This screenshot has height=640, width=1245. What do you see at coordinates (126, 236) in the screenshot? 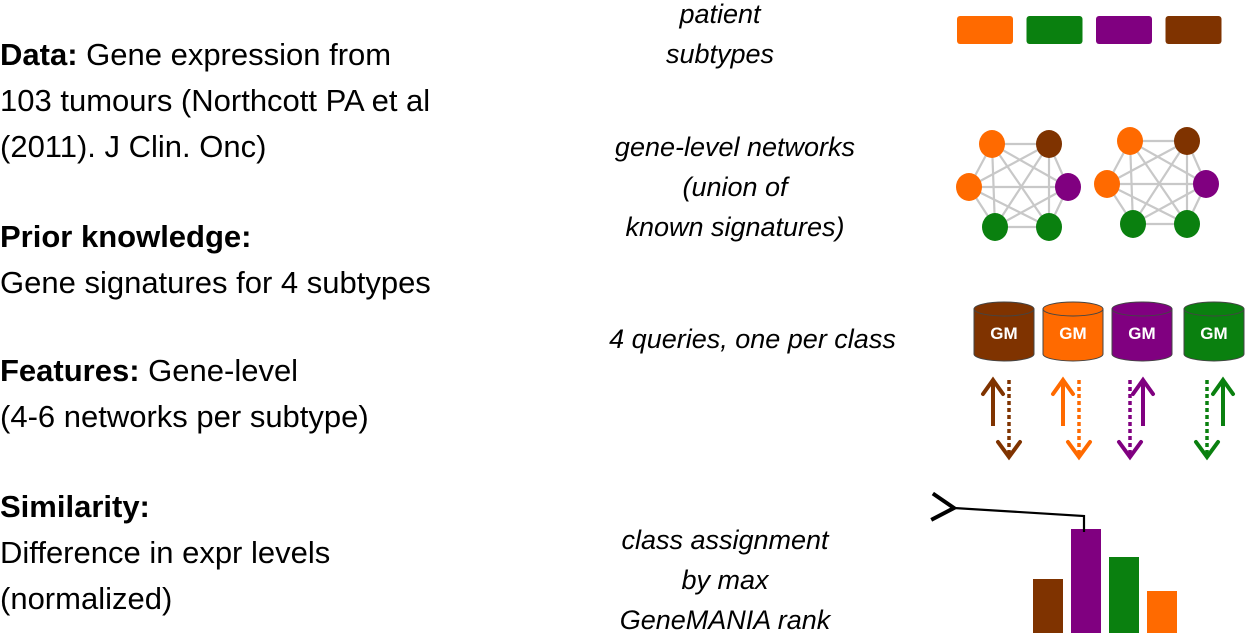
I see `prior-knowledge-label: Prior knowledge:` at bounding box center [126, 236].